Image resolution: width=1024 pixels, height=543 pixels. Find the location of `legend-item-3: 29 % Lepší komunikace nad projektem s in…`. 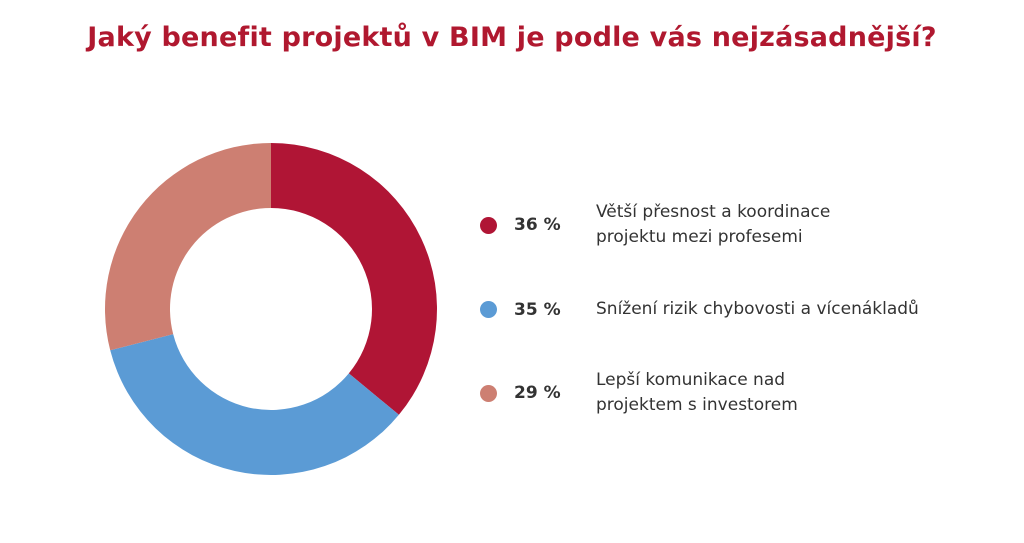

legend-item-3: 29 % Lepší komunikace nad projektem s in… is located at coordinates (639, 393).